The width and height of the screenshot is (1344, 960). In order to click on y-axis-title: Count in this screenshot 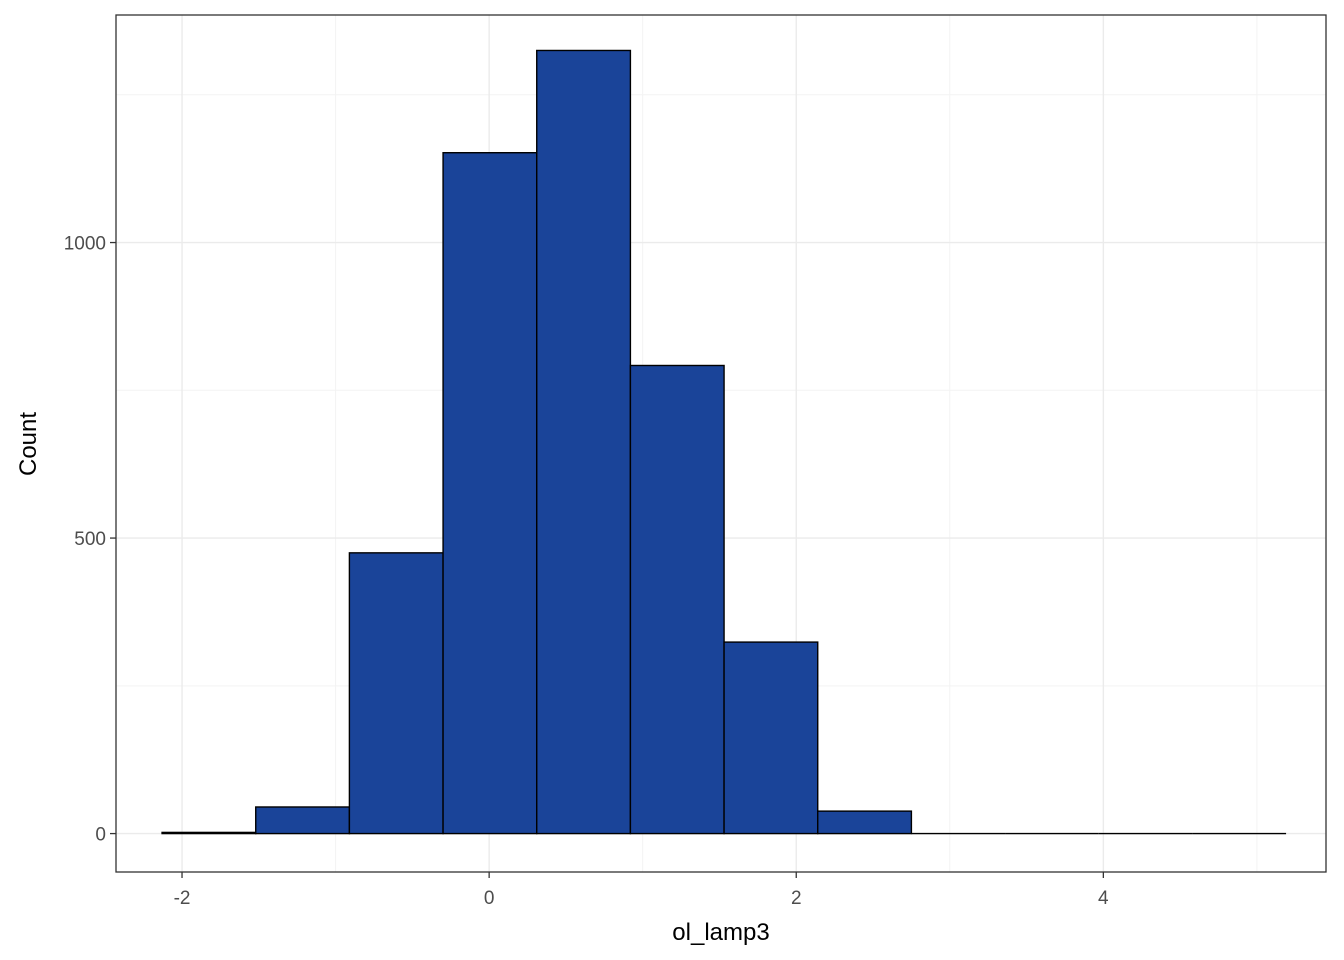, I will do `click(28, 444)`.